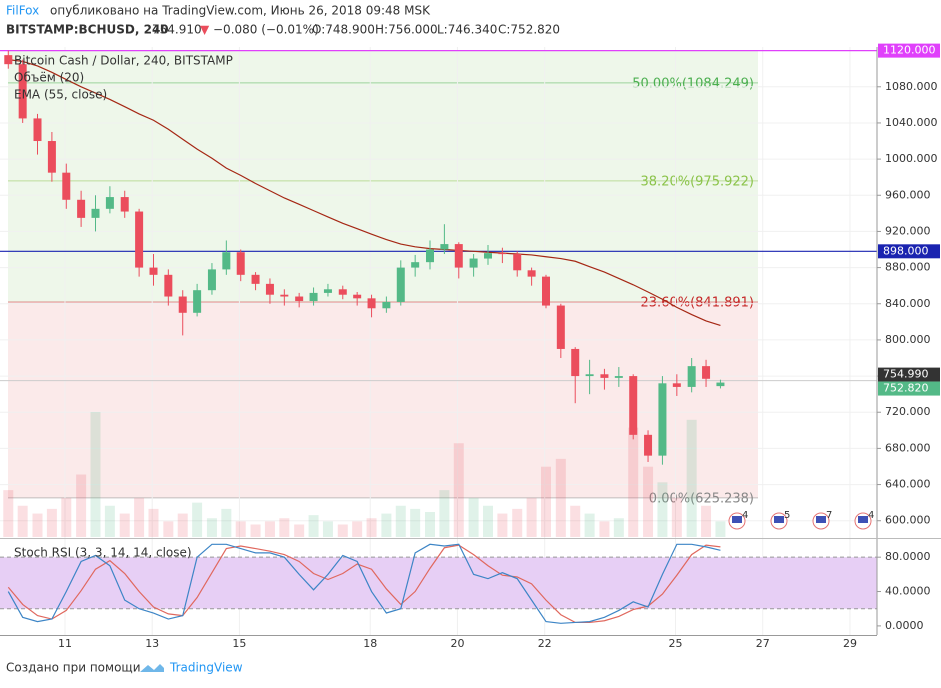 Image resolution: width=941 pixels, height=688 pixels. I want to click on y-tick-label: 800.000, so click(908, 339).